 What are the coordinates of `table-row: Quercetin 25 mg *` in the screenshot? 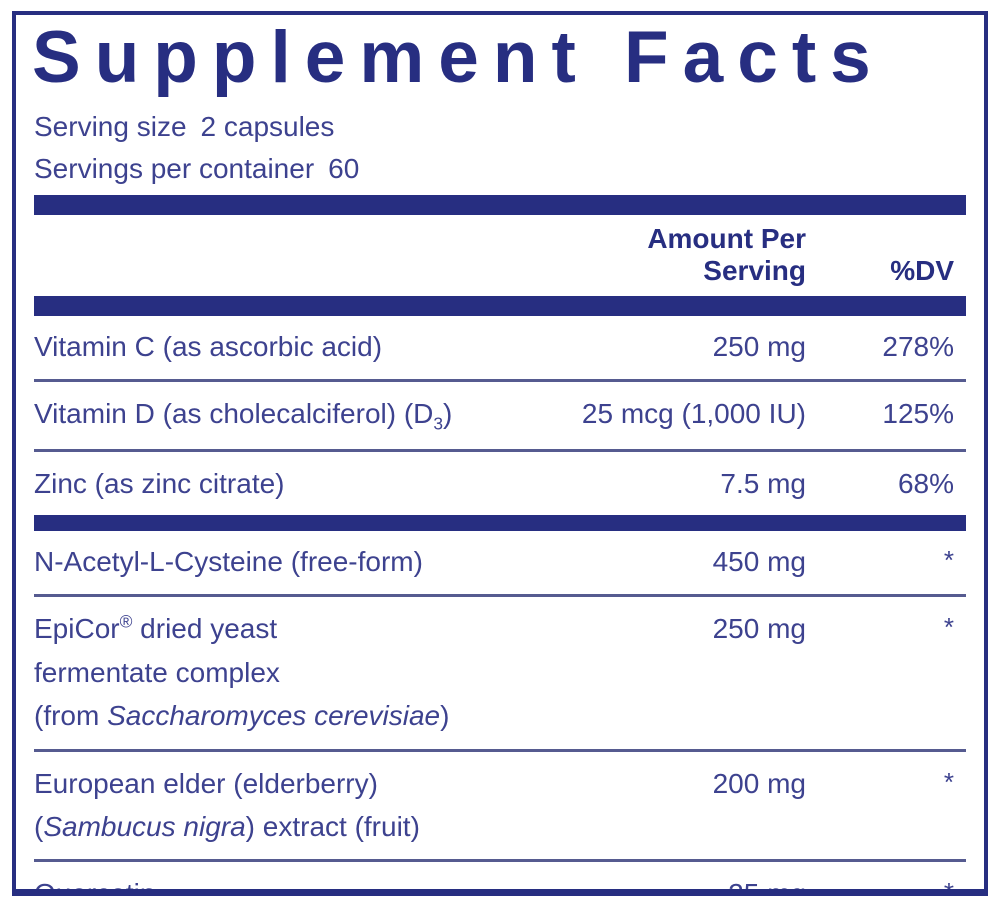 It's located at (500, 879).